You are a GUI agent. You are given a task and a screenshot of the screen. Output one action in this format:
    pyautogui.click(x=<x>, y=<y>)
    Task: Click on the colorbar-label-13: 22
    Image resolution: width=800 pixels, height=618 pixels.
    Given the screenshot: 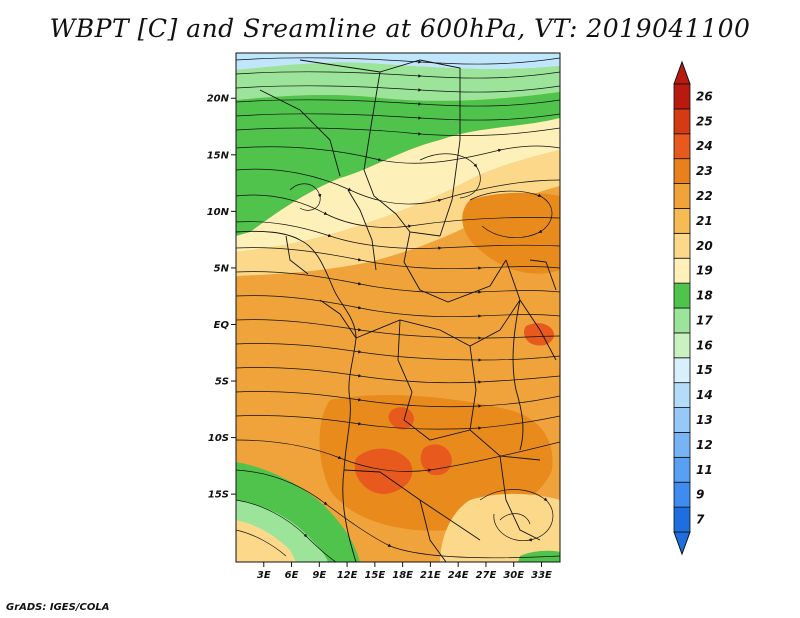 What is the action you would take?
    pyautogui.click(x=704, y=196)
    